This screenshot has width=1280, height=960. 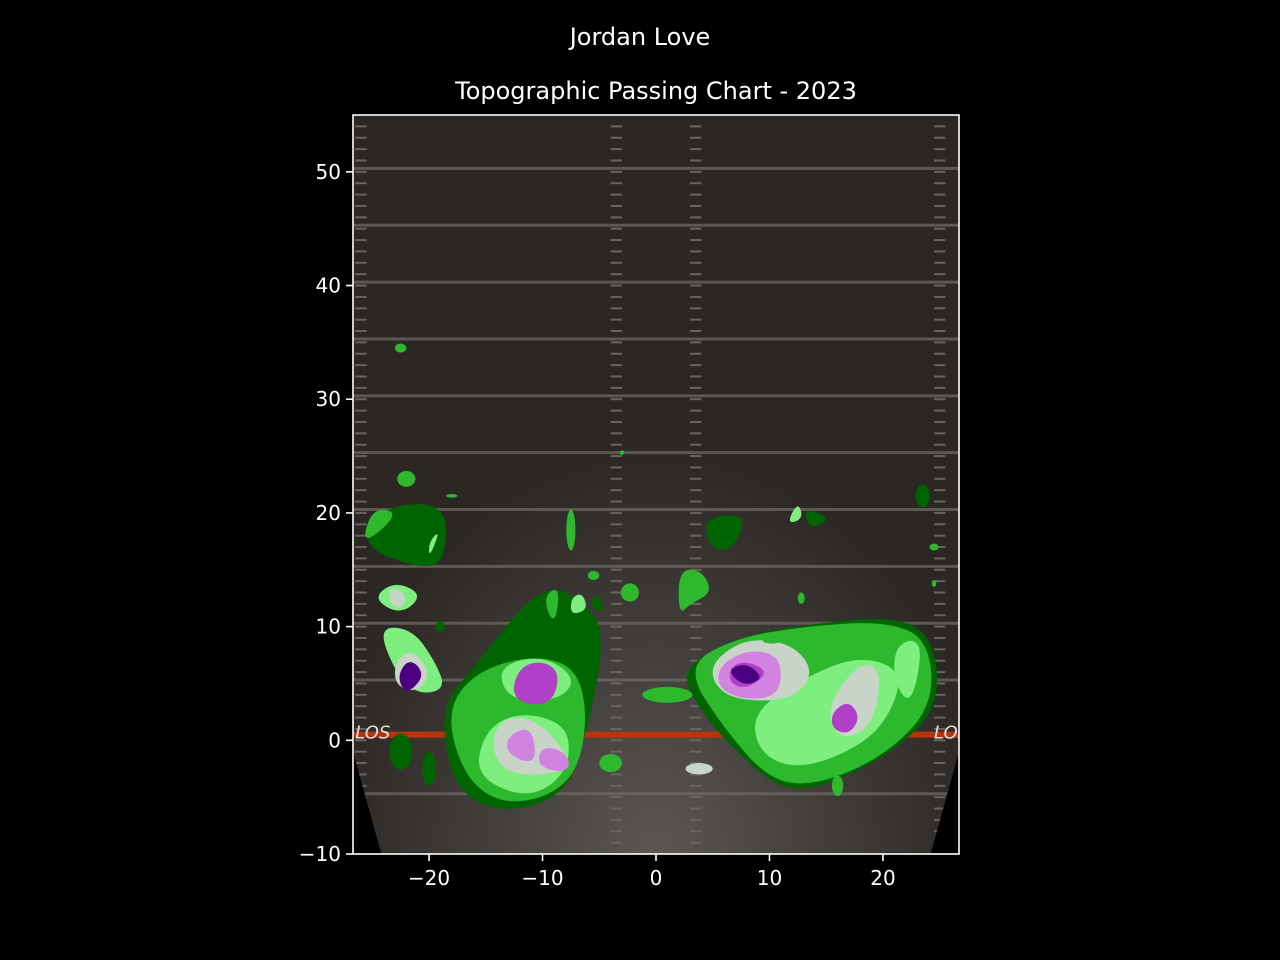 I want to click on y-tick-label: 30, so click(x=328, y=399).